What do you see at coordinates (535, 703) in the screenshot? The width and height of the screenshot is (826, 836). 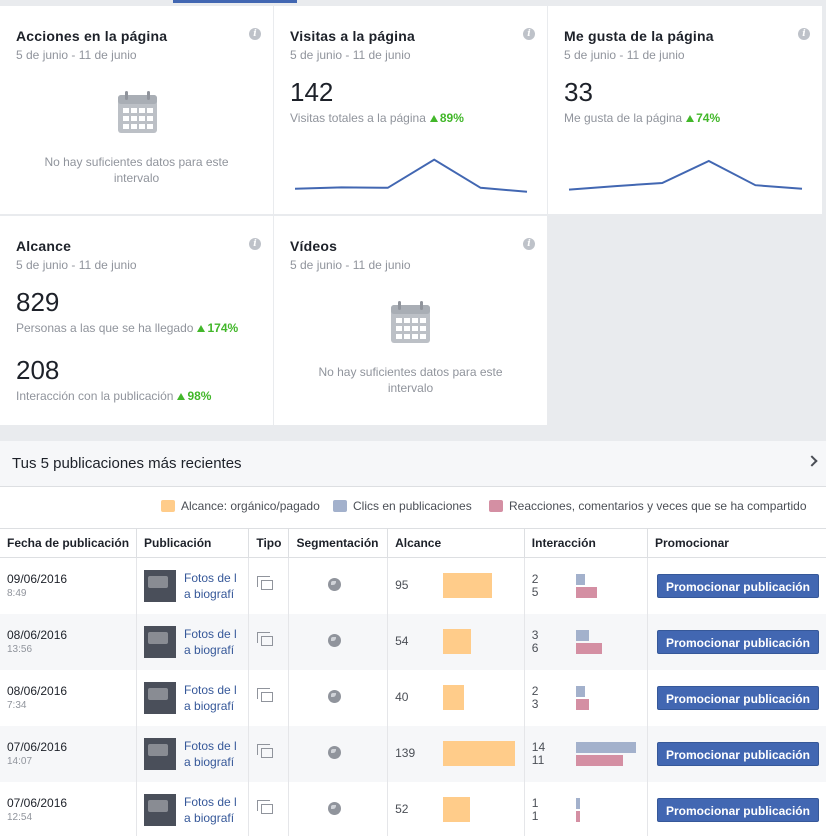 I see `reactions-value: 3` at bounding box center [535, 703].